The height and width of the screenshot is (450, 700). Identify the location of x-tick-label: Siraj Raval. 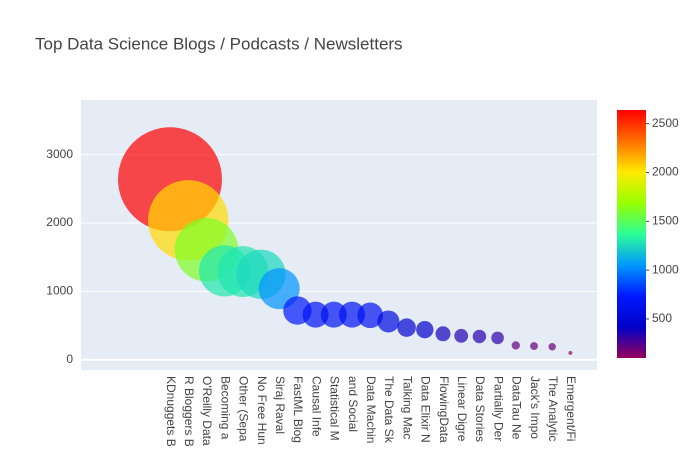
(280, 405).